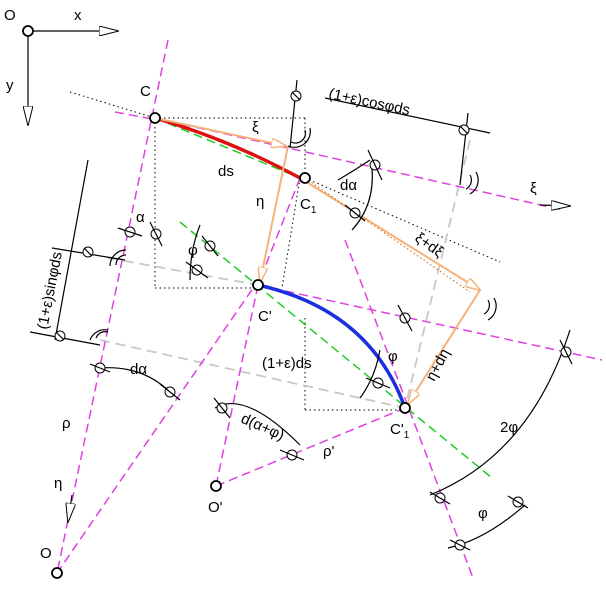  I want to click on label-ds: ds, so click(226, 171).